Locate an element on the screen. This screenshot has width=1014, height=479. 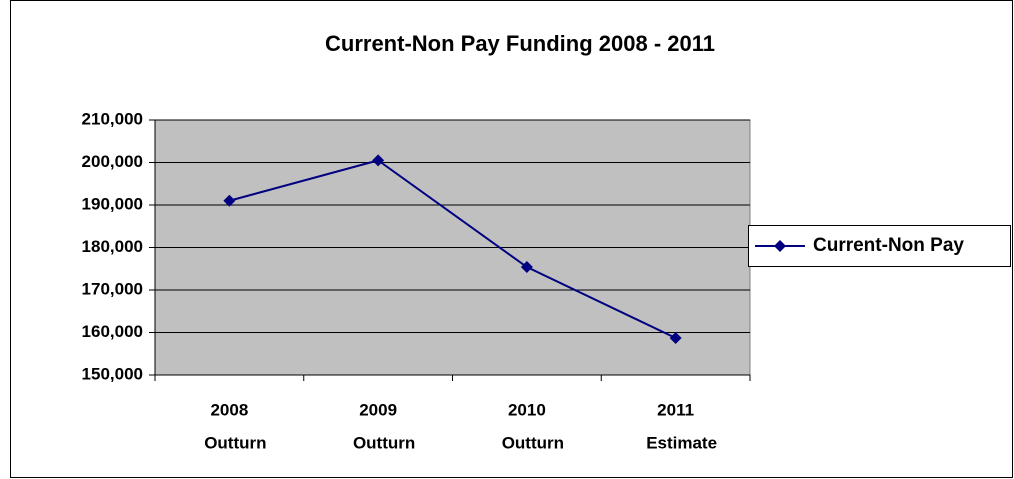
chart-title: Current-Non Pay Funding 2008 - 2011 is located at coordinates (520, 43).